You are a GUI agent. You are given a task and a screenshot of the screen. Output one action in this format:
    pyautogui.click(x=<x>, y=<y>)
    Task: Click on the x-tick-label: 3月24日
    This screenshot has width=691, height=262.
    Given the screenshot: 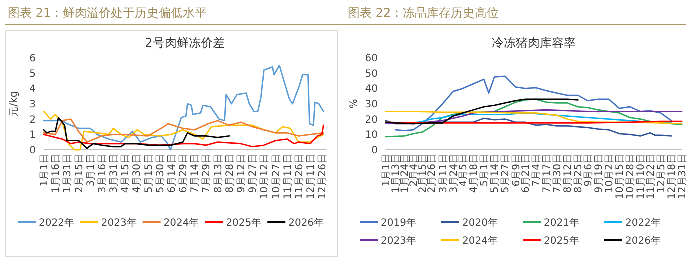 What is the action you would take?
    pyautogui.click(x=454, y=174)
    